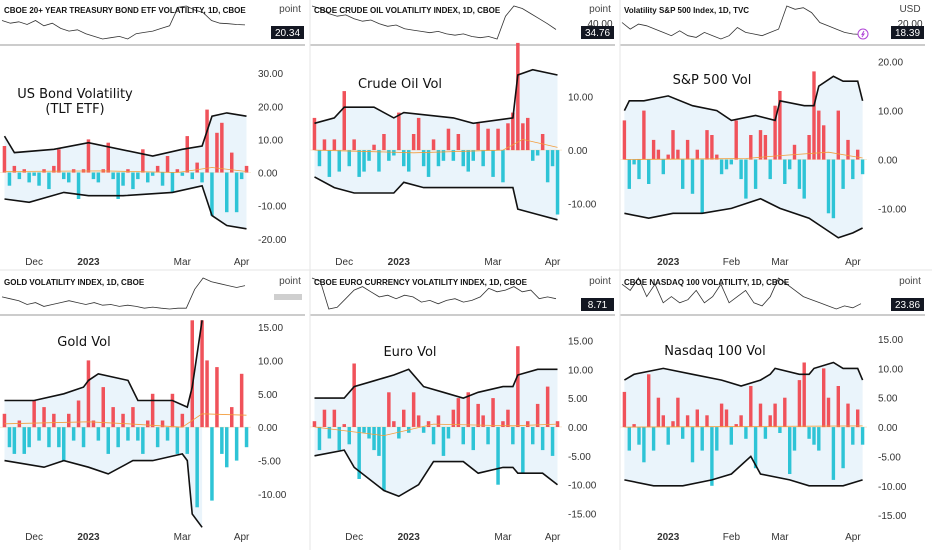 This screenshot has height=550, width=932. Describe the element at coordinates (580, 370) in the screenshot. I see `y-tick-label: 10.00` at that location.